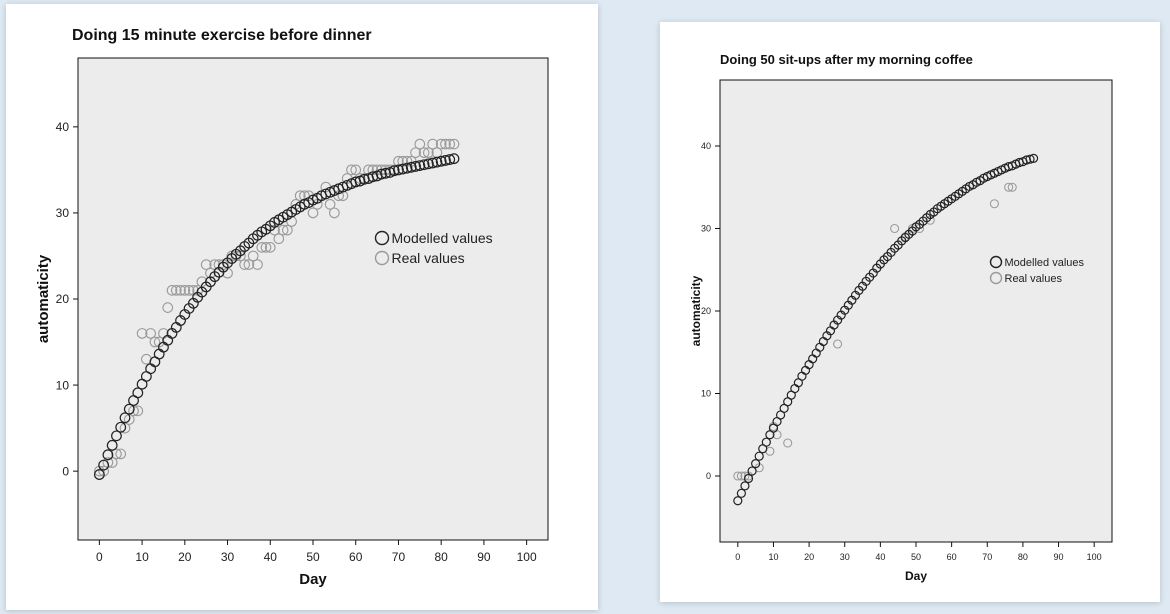  What do you see at coordinates (428, 258) in the screenshot?
I see `legend-label: Real values` at bounding box center [428, 258].